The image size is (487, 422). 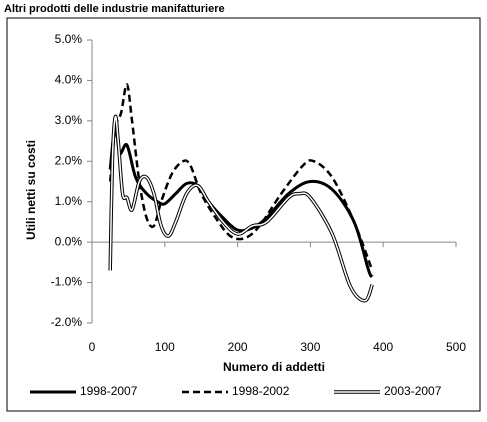 I want to click on y-tick-label: 0.0%, so click(x=69, y=241).